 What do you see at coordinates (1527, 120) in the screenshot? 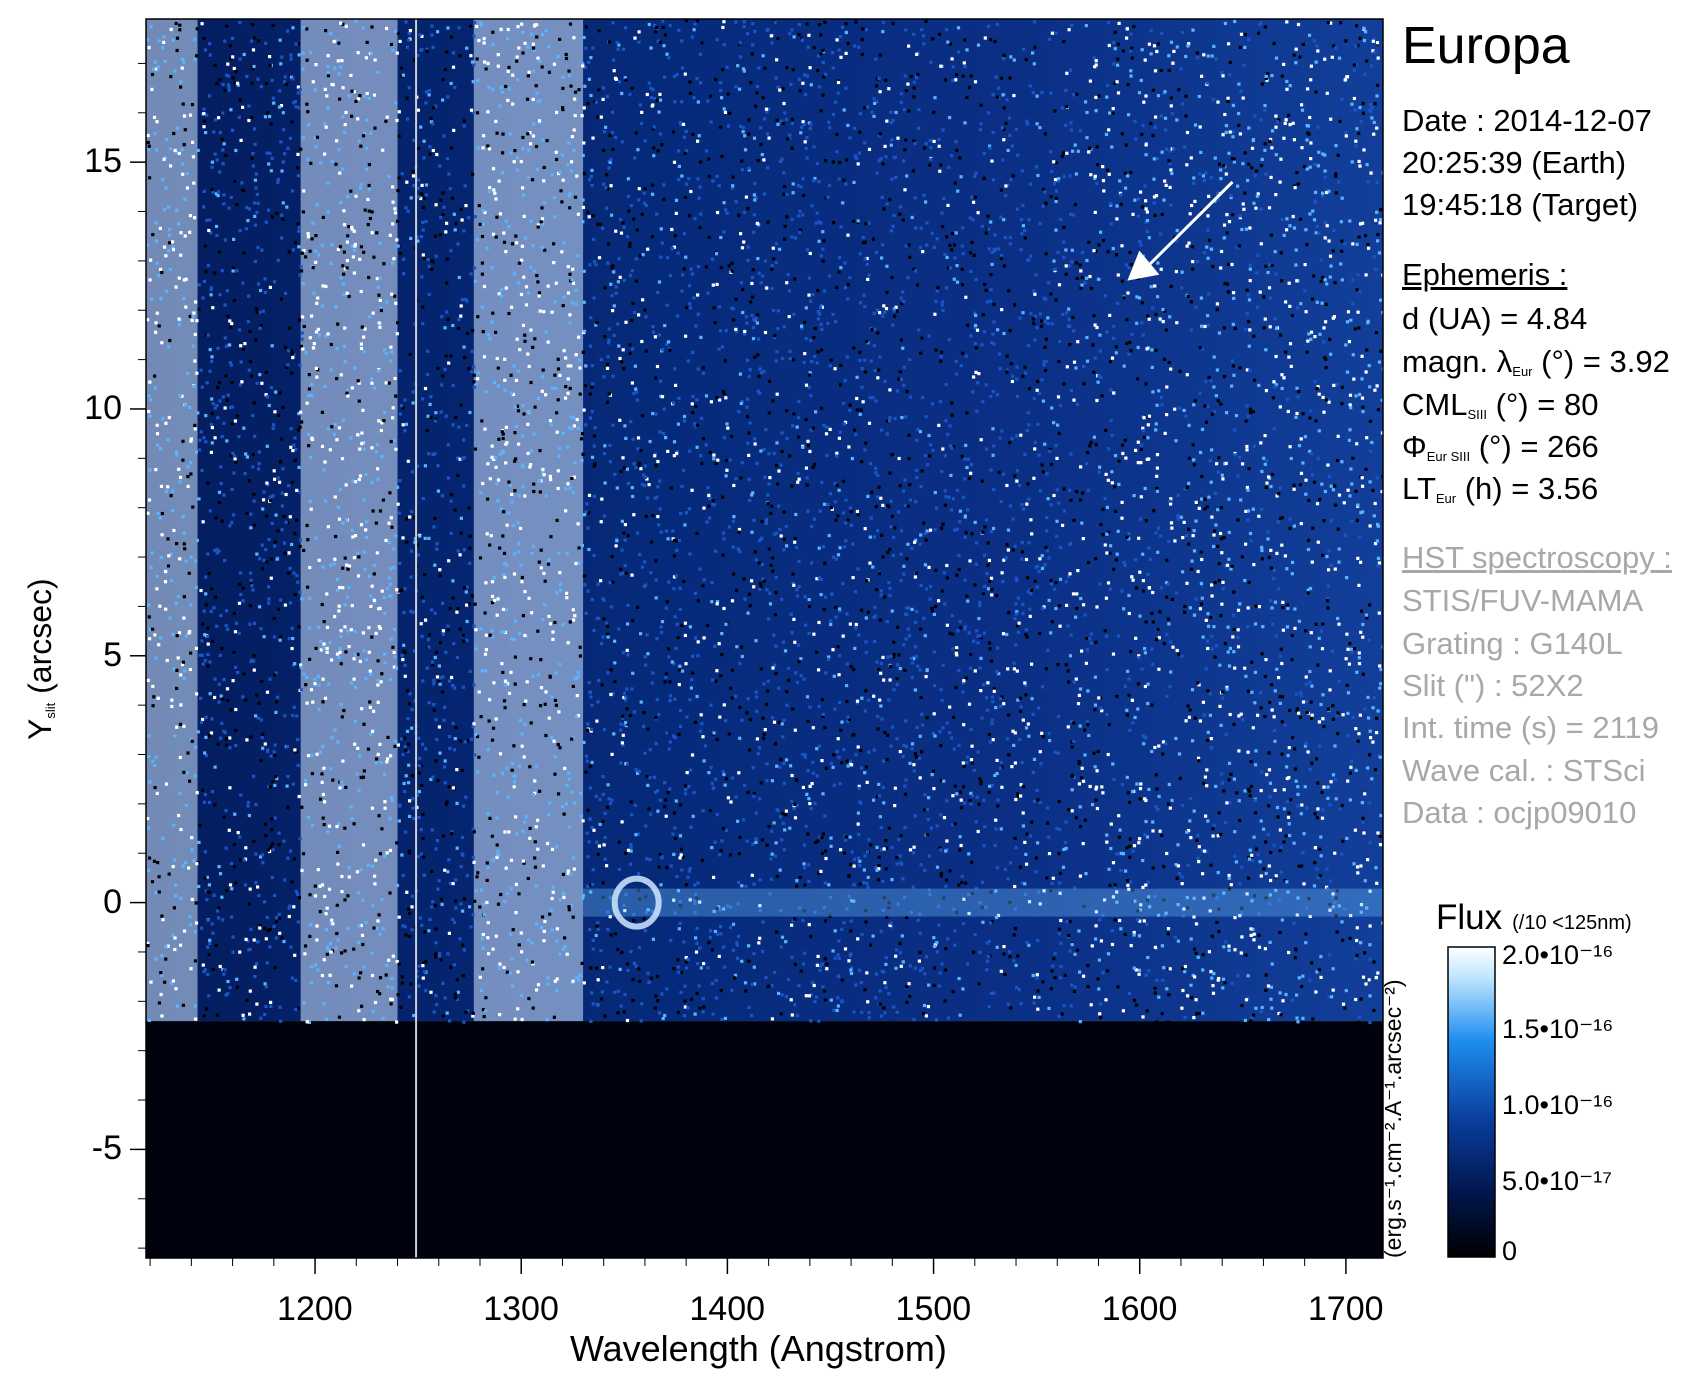
I see `date-line: Date : 2014-12-07` at bounding box center [1527, 120].